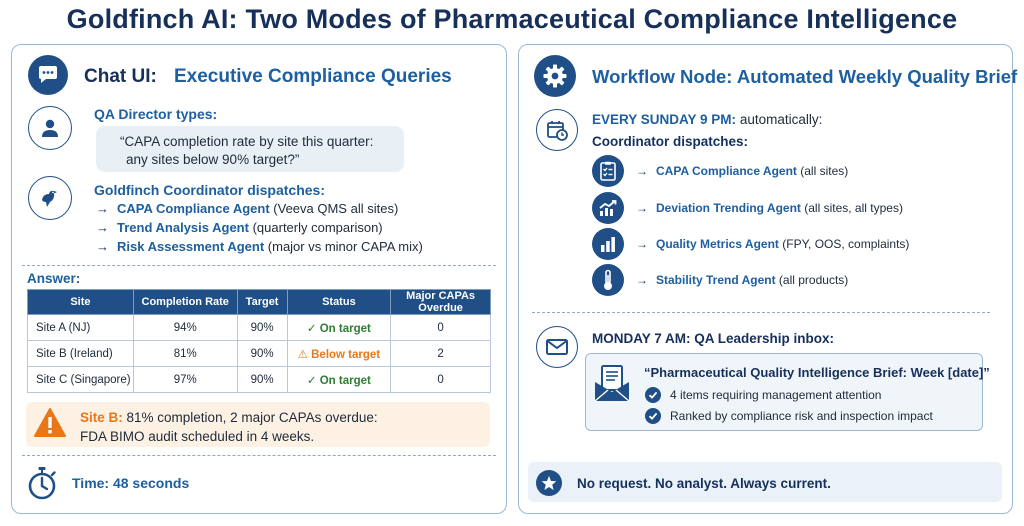 The height and width of the screenshot is (526, 1024). I want to click on chat-header-prefix: Chat UI:, so click(120, 76).